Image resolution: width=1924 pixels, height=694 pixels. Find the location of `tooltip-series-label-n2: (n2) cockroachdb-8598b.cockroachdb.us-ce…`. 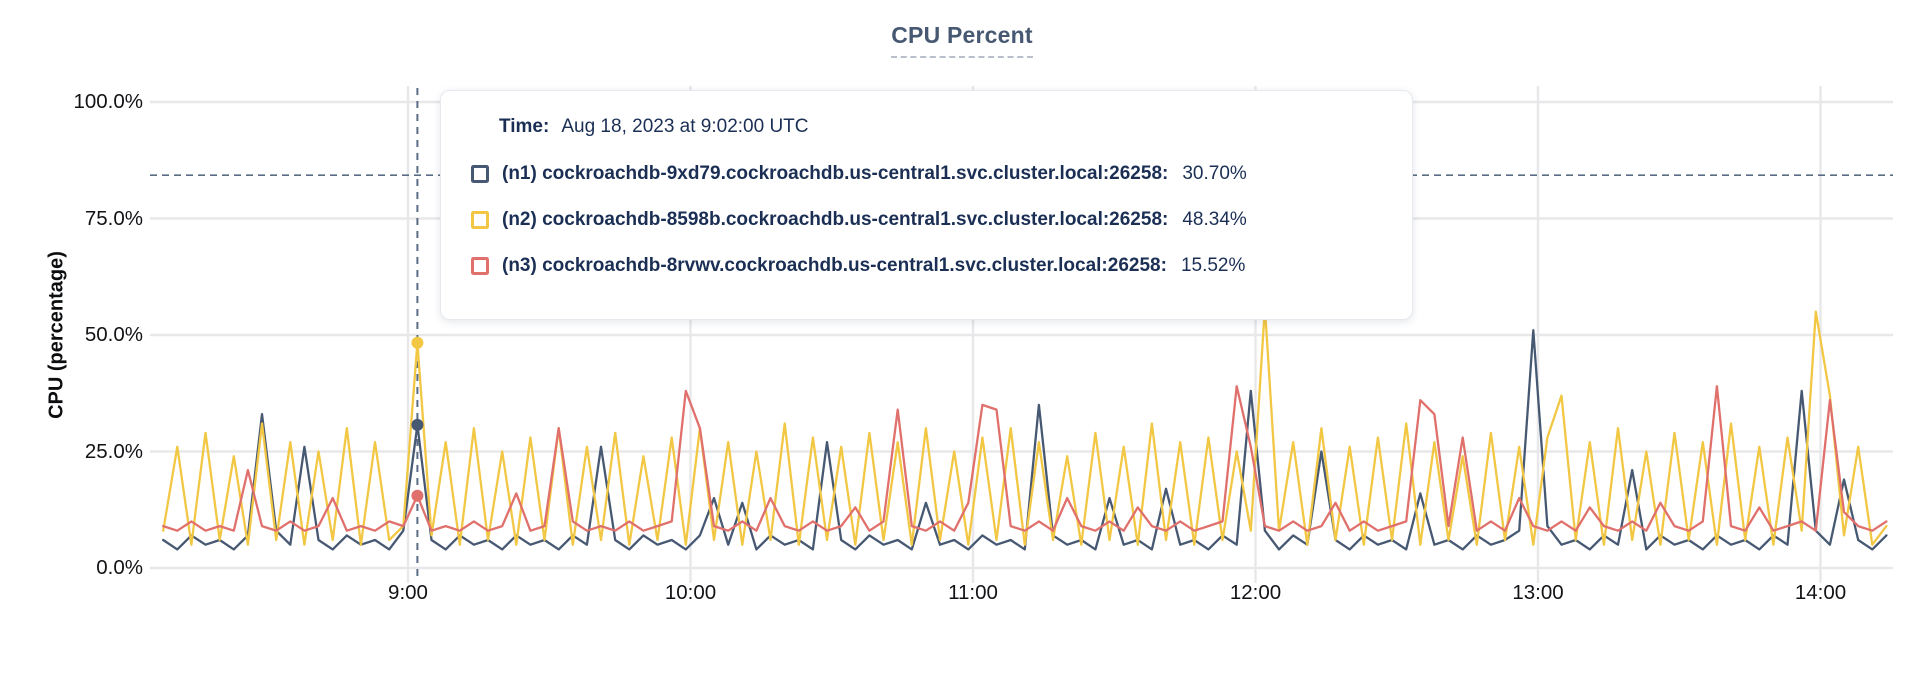

tooltip-series-label-n2: (n2) cockroachdb-8598b.cockroachdb.us-ce… is located at coordinates (835, 219).